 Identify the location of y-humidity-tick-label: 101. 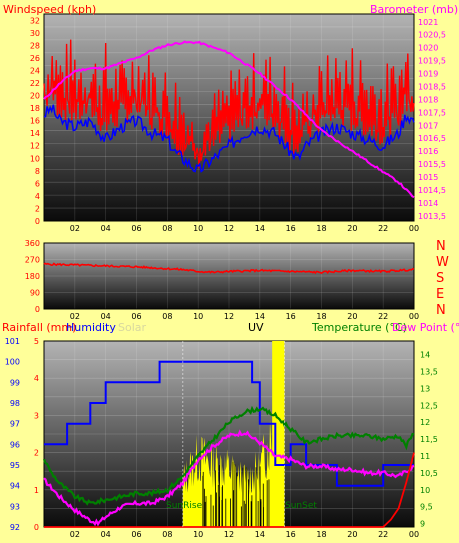
(12, 341).